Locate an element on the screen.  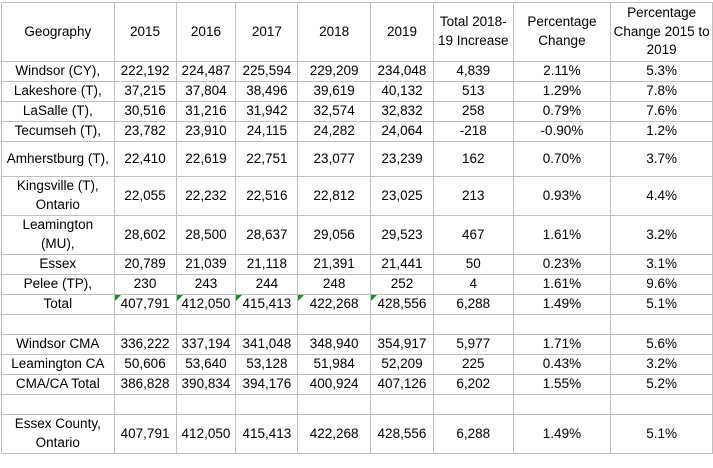
value-cell: 3.2% is located at coordinates (661, 364).